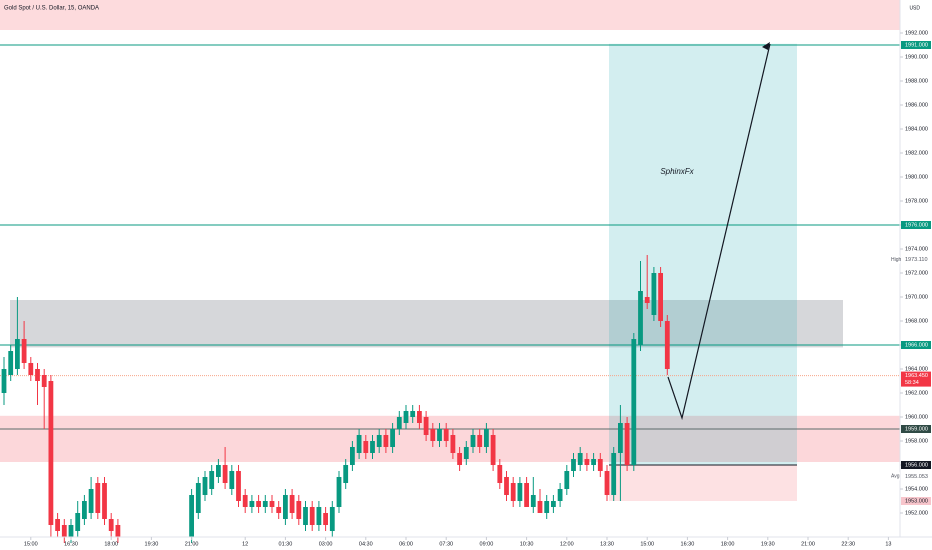 The height and width of the screenshot is (550, 932). Describe the element at coordinates (677, 171) in the screenshot. I see `watermark: SphinxFx` at that location.